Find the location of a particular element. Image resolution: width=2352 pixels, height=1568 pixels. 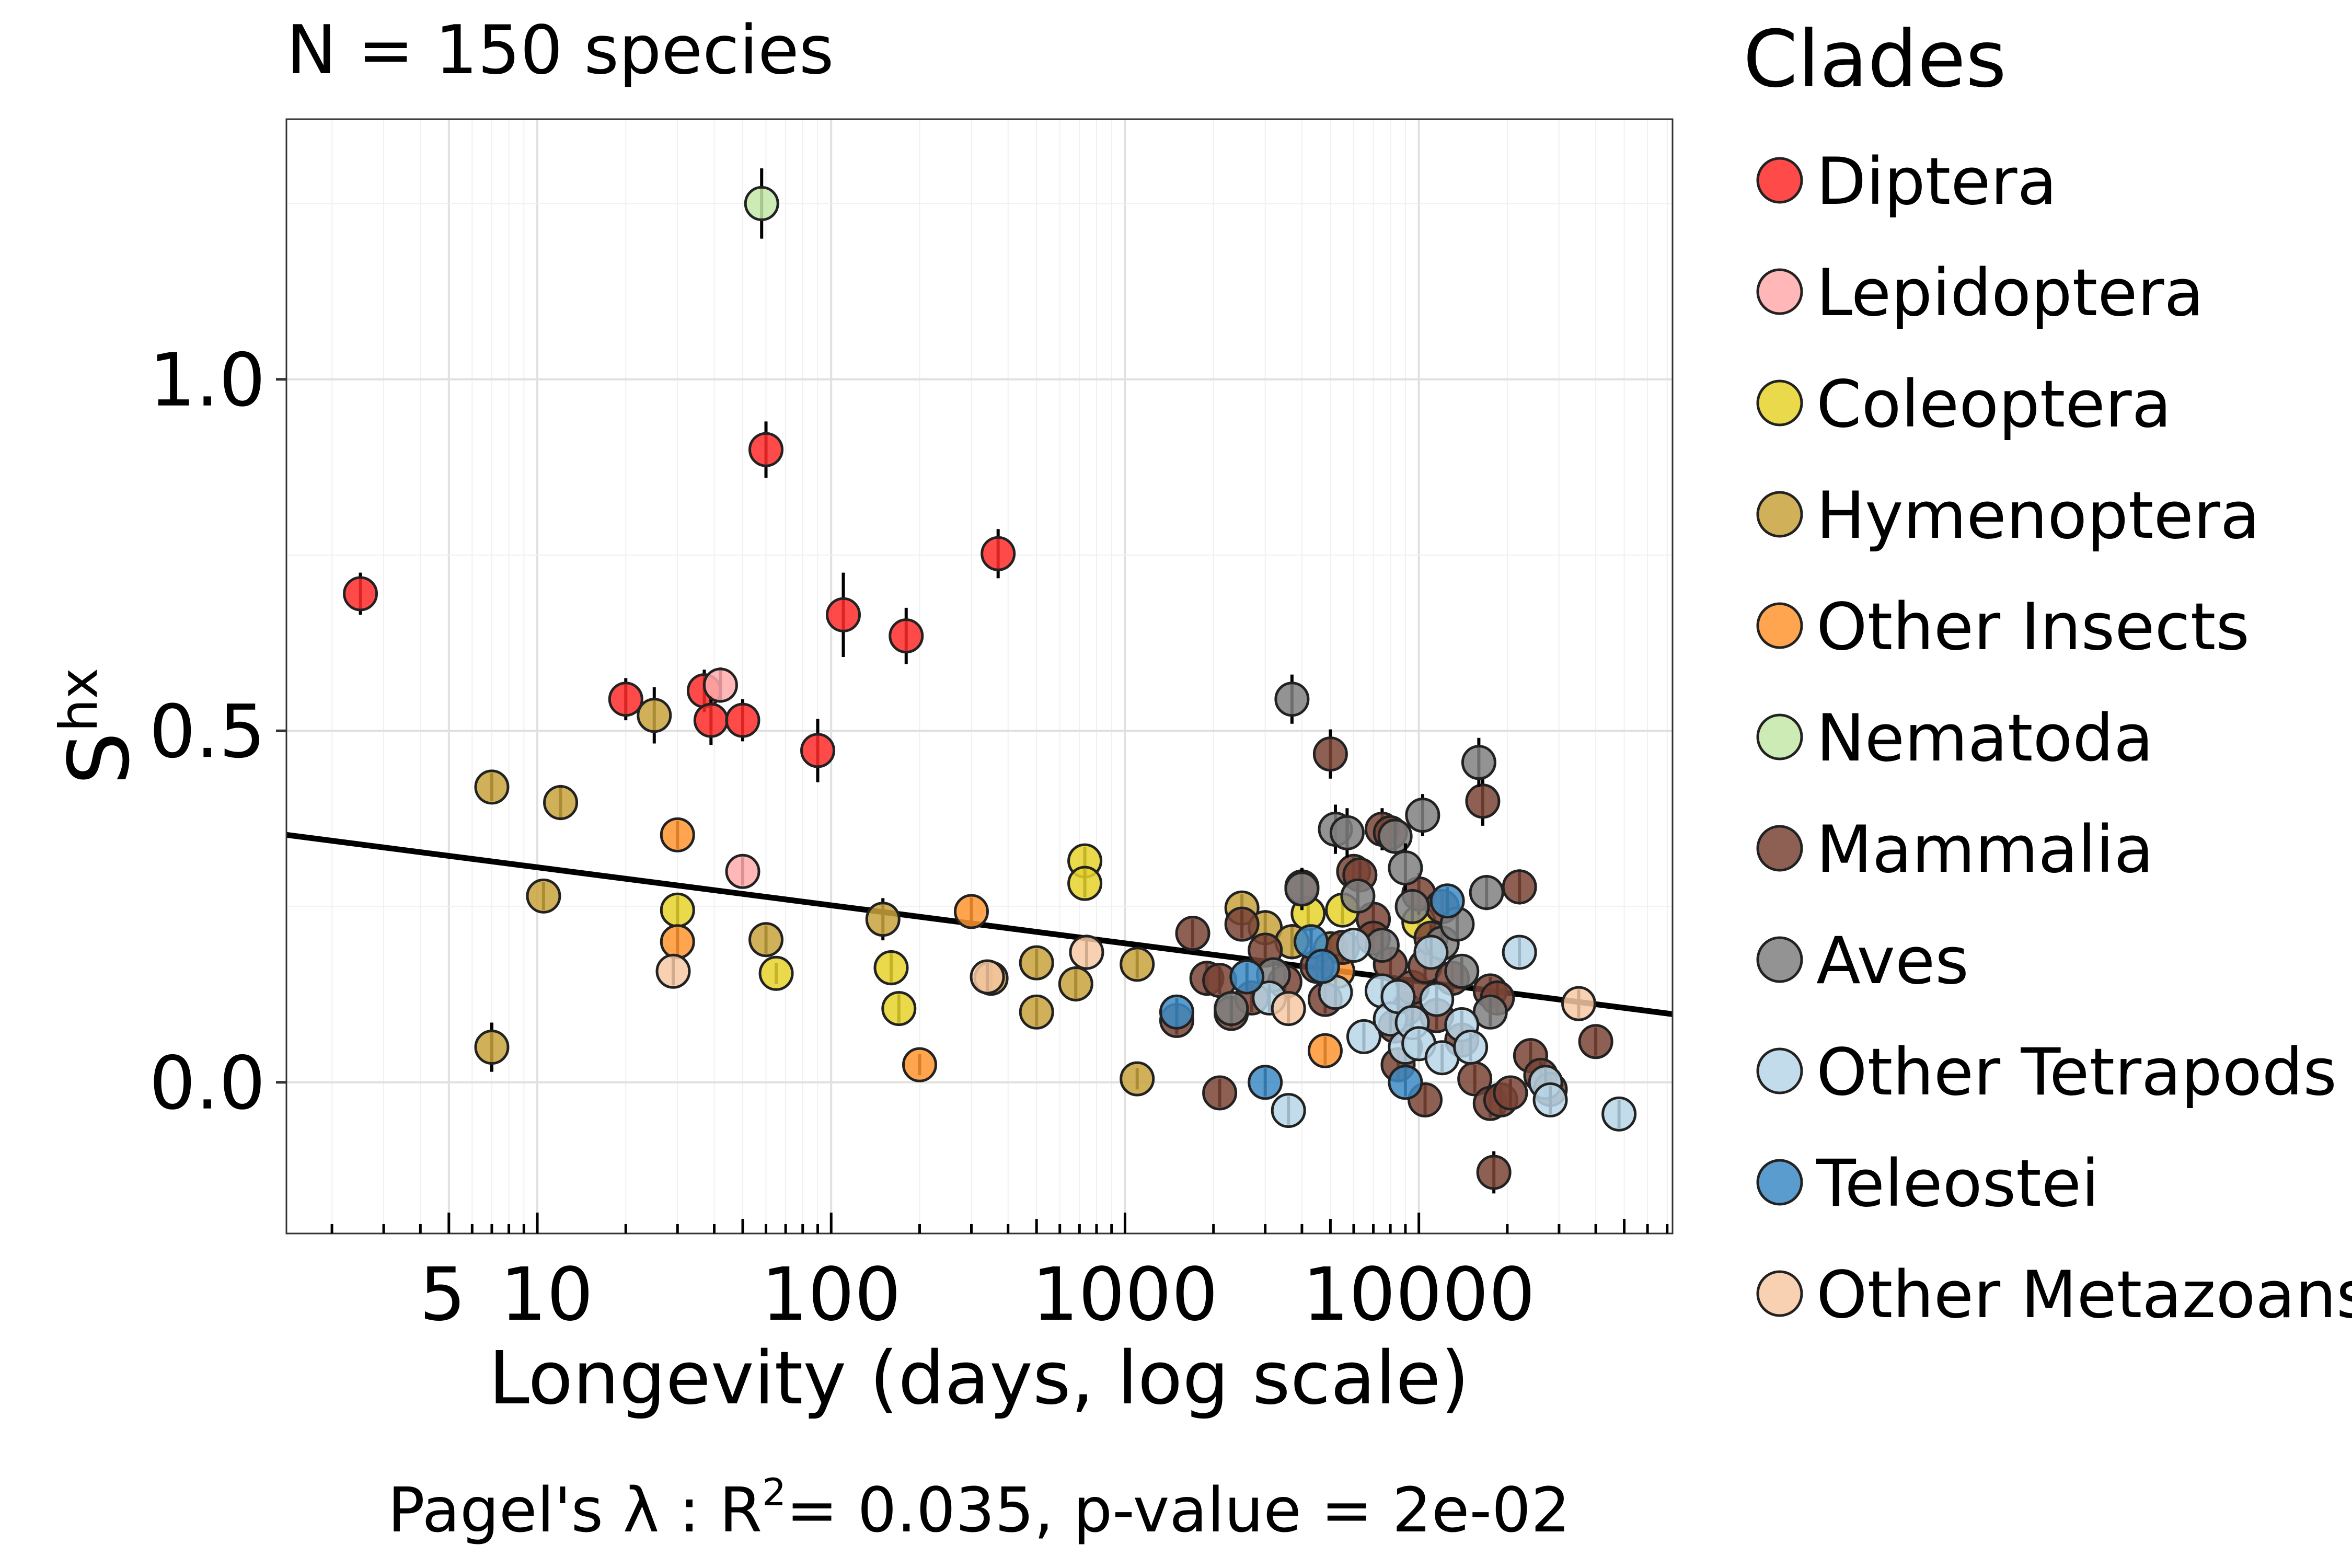

x-tick-label: 1000 is located at coordinates (1125, 1295).